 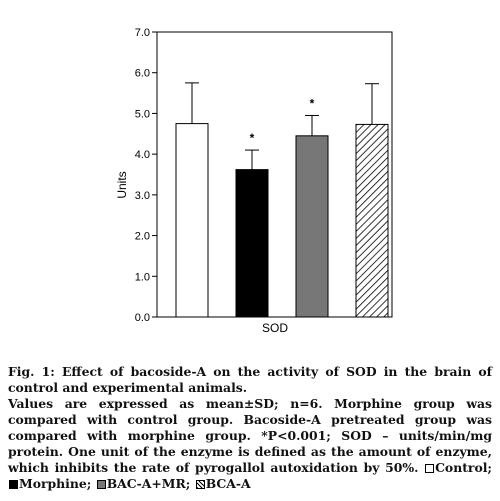 What do you see at coordinates (142, 318) in the screenshot?
I see `y-tick-label: 0.0` at bounding box center [142, 318].